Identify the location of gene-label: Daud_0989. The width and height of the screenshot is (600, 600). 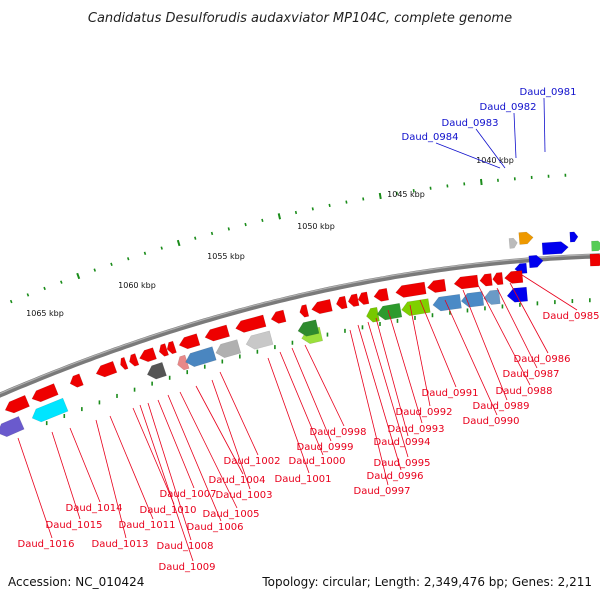
(501, 406).